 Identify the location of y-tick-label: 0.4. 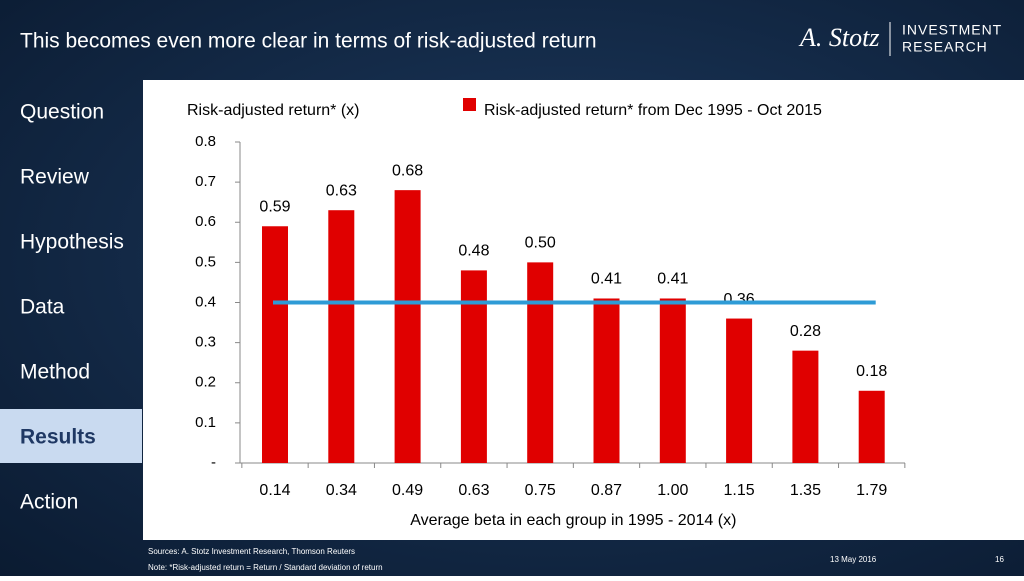
(205, 301).